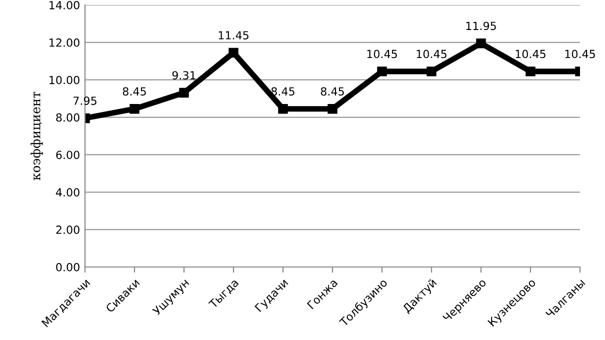 The image size is (605, 340). What do you see at coordinates (36, 136) in the screenshot?
I see `y-axis-title: коэффициент` at bounding box center [36, 136].